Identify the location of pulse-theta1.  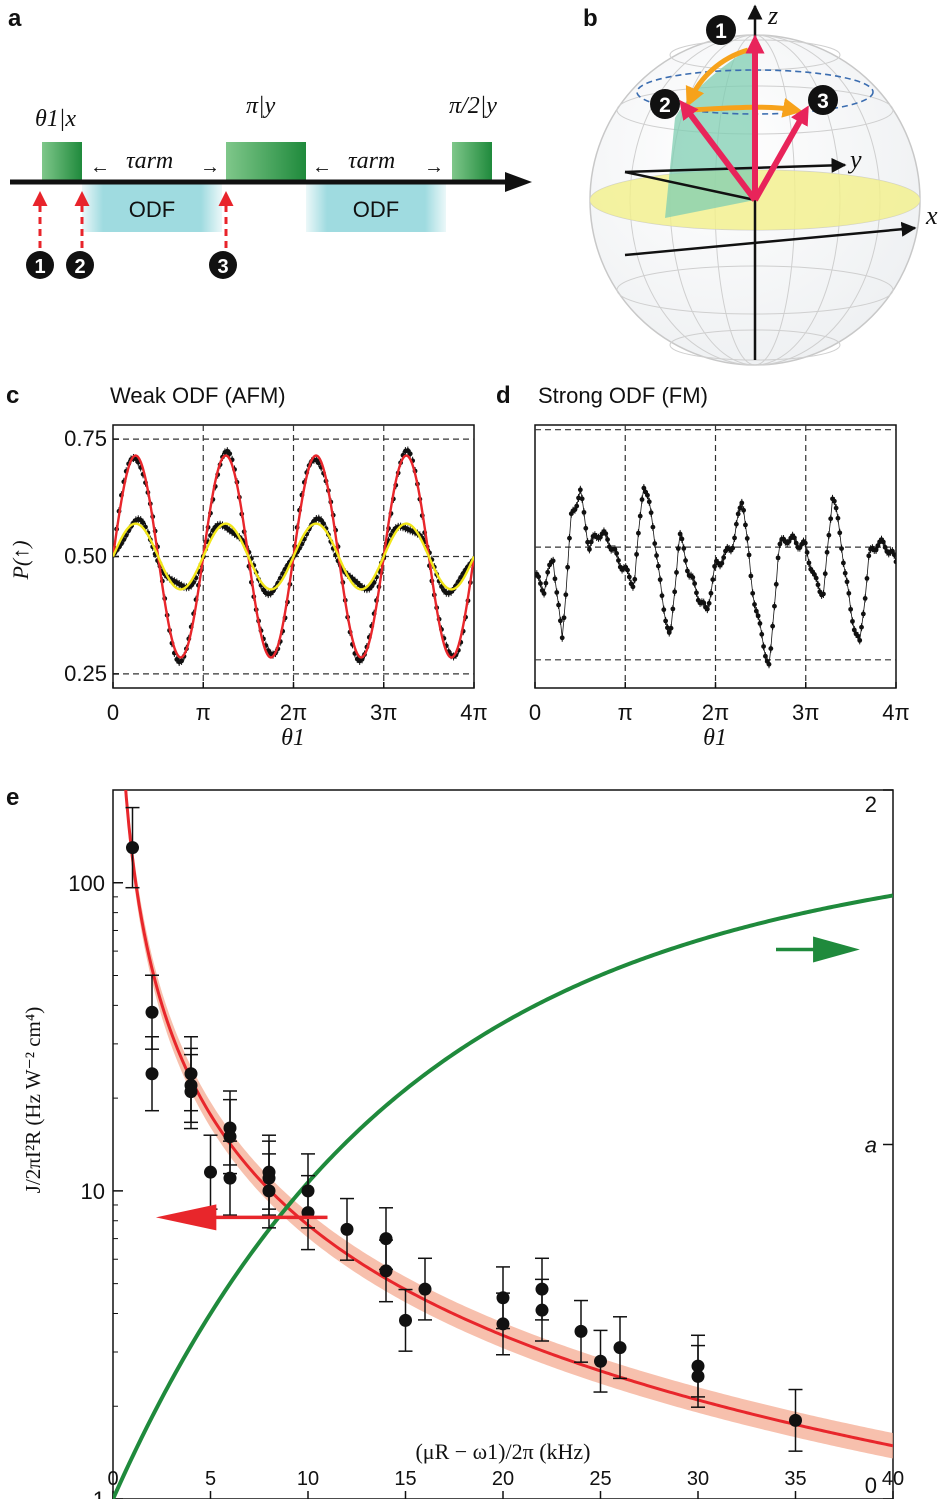
(62, 161).